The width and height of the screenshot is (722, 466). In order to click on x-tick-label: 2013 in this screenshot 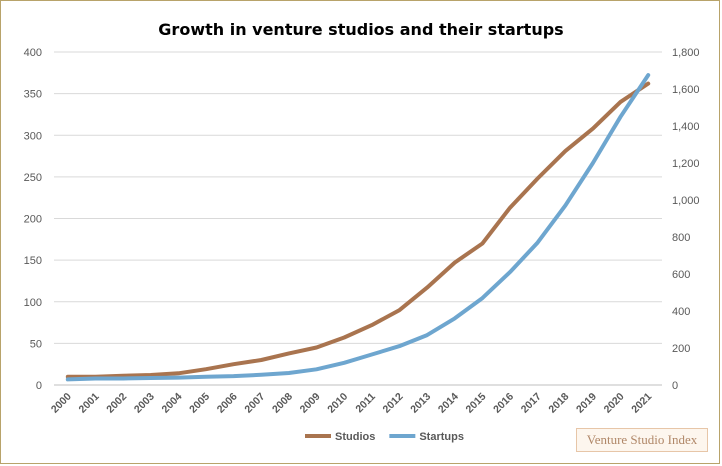, I will do `click(420, 403)`.